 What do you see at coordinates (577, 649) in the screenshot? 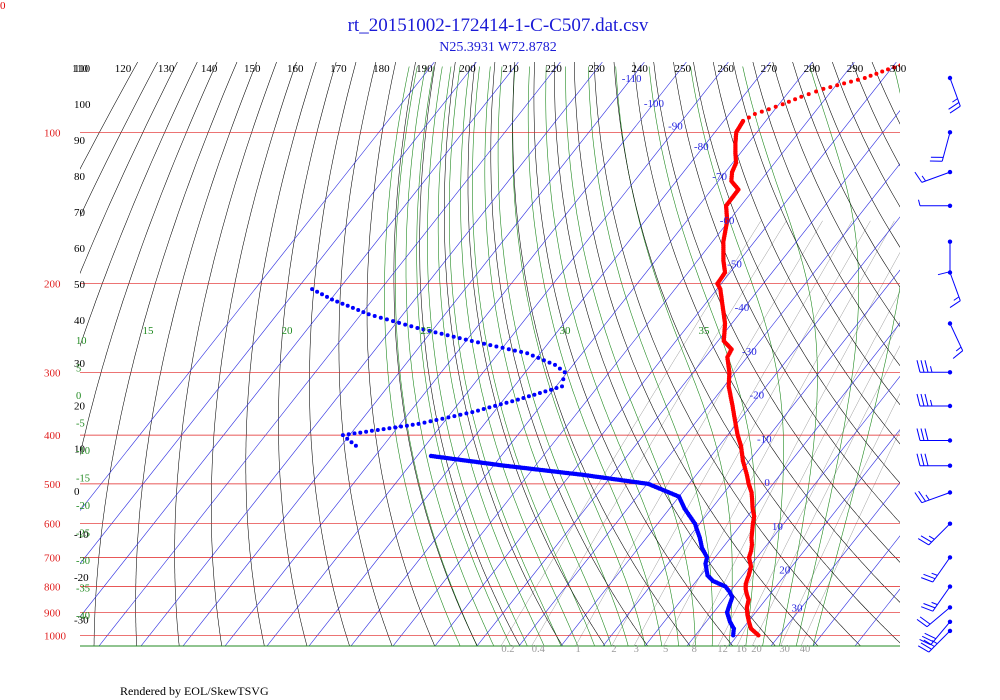
I see `mixing-ratio-label: 1` at bounding box center [577, 649].